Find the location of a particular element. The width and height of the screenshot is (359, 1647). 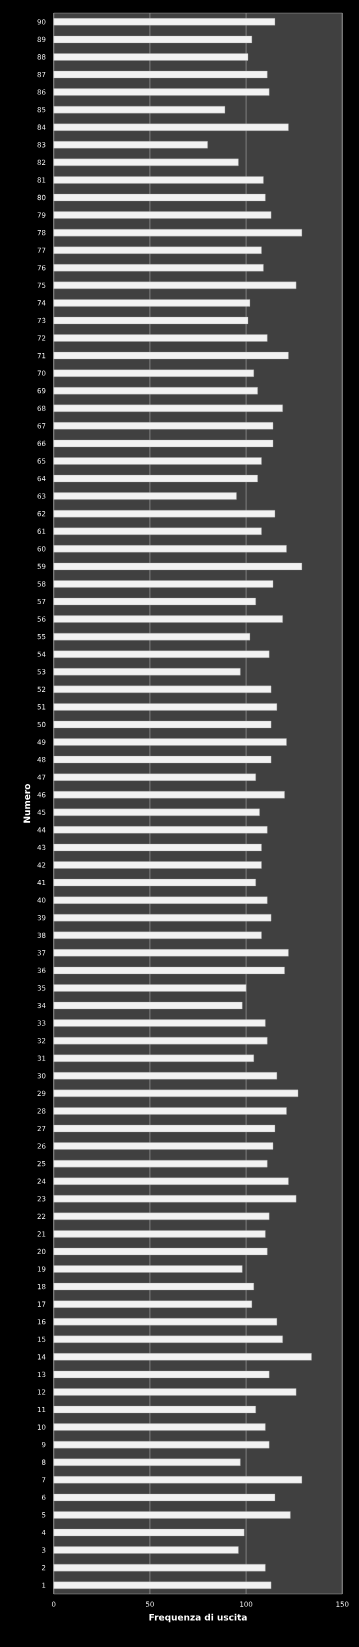

x-axis-title: Frequenza di uscita is located at coordinates (198, 1618).